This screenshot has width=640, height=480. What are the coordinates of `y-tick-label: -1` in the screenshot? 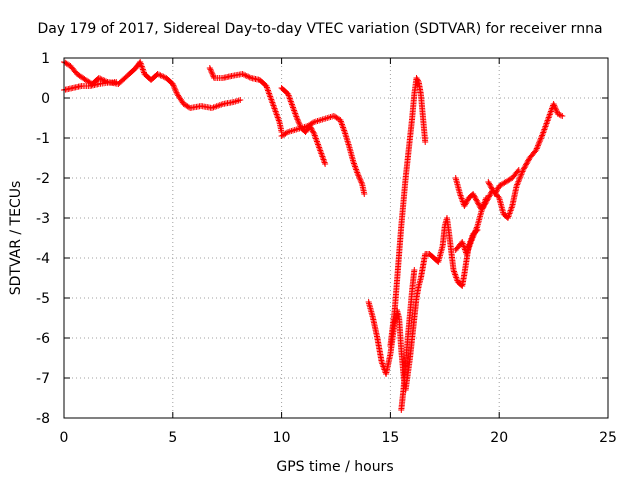 It's located at (43, 139).